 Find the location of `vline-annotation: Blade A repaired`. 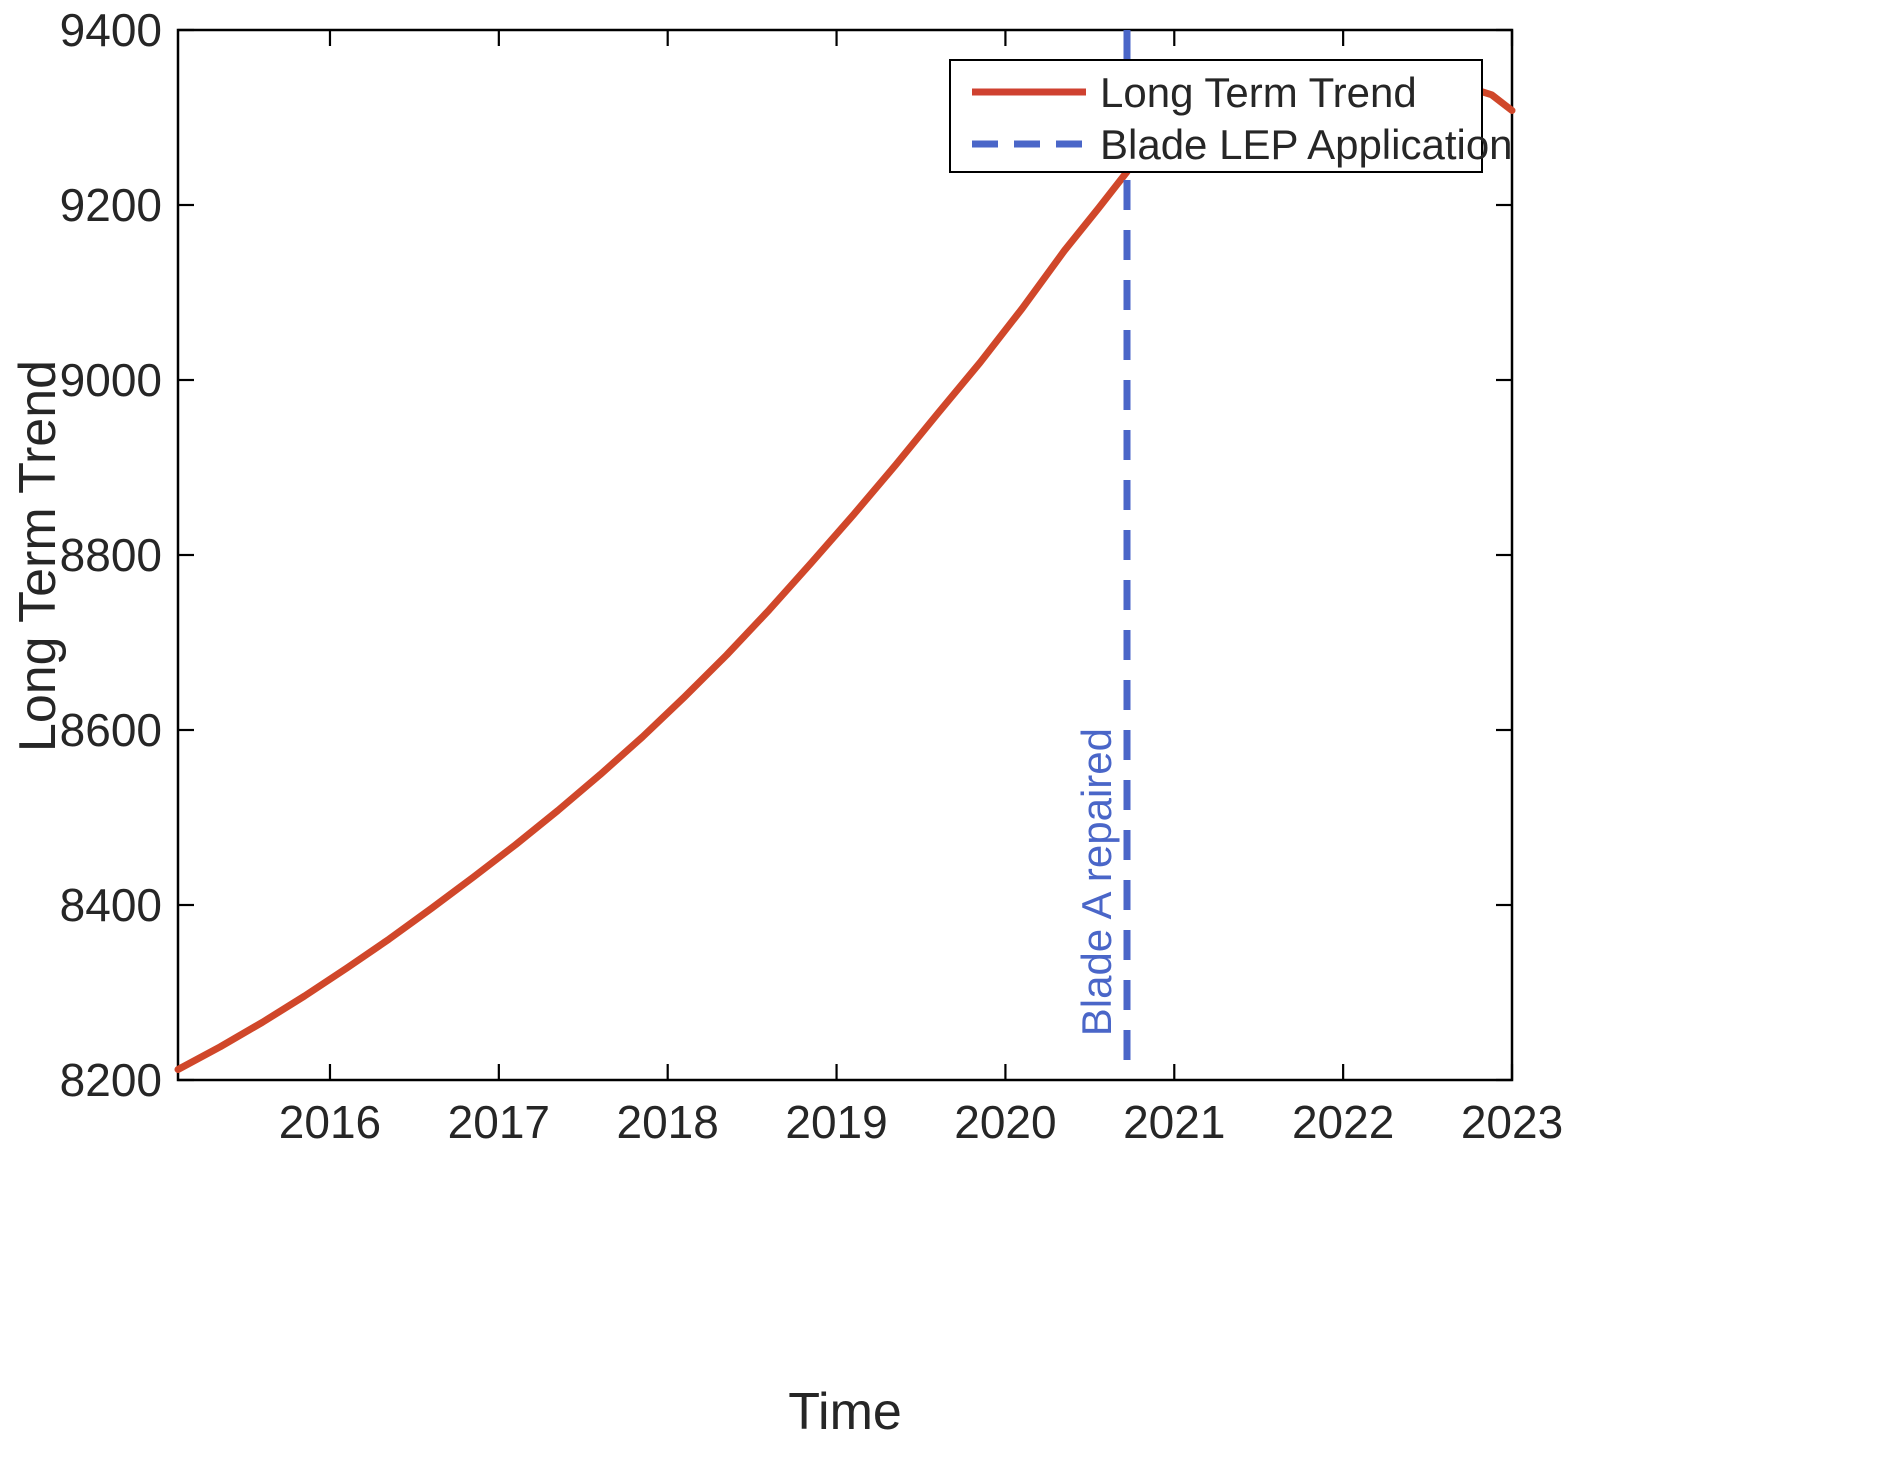

vline-annotation: Blade A repaired is located at coordinates (1096, 882).